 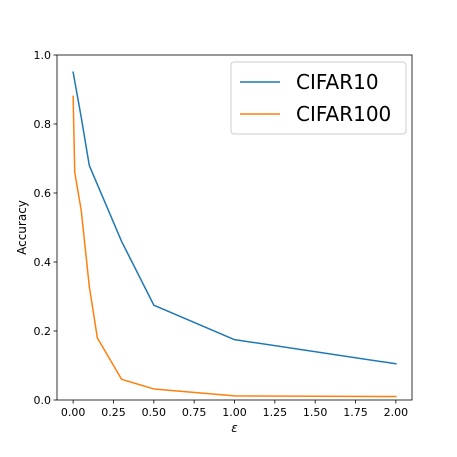 What do you see at coordinates (43, 124) in the screenshot?
I see `y-tick-label: 0.8` at bounding box center [43, 124].